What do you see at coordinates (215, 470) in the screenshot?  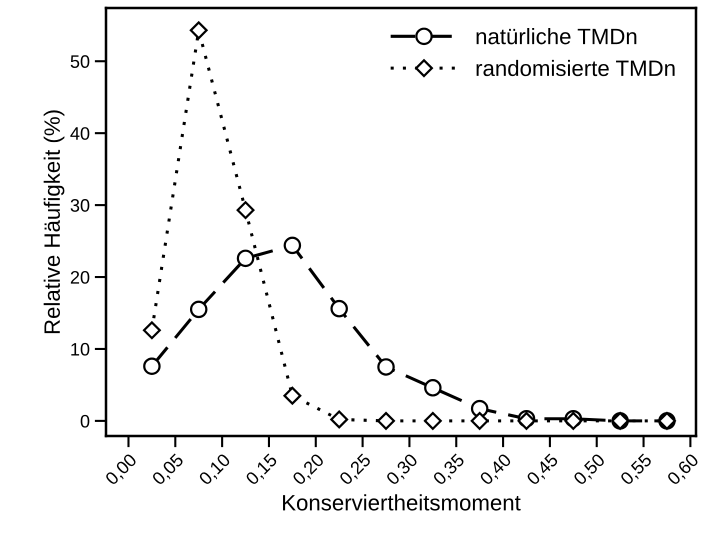 I see `x-tick-label: 0,10` at bounding box center [215, 470].